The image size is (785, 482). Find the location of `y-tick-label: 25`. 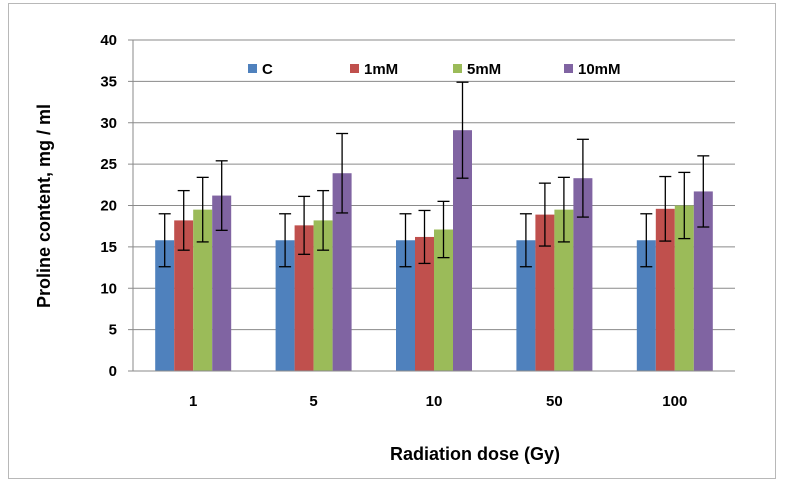

y-tick-label: 25 is located at coordinates (108, 164).